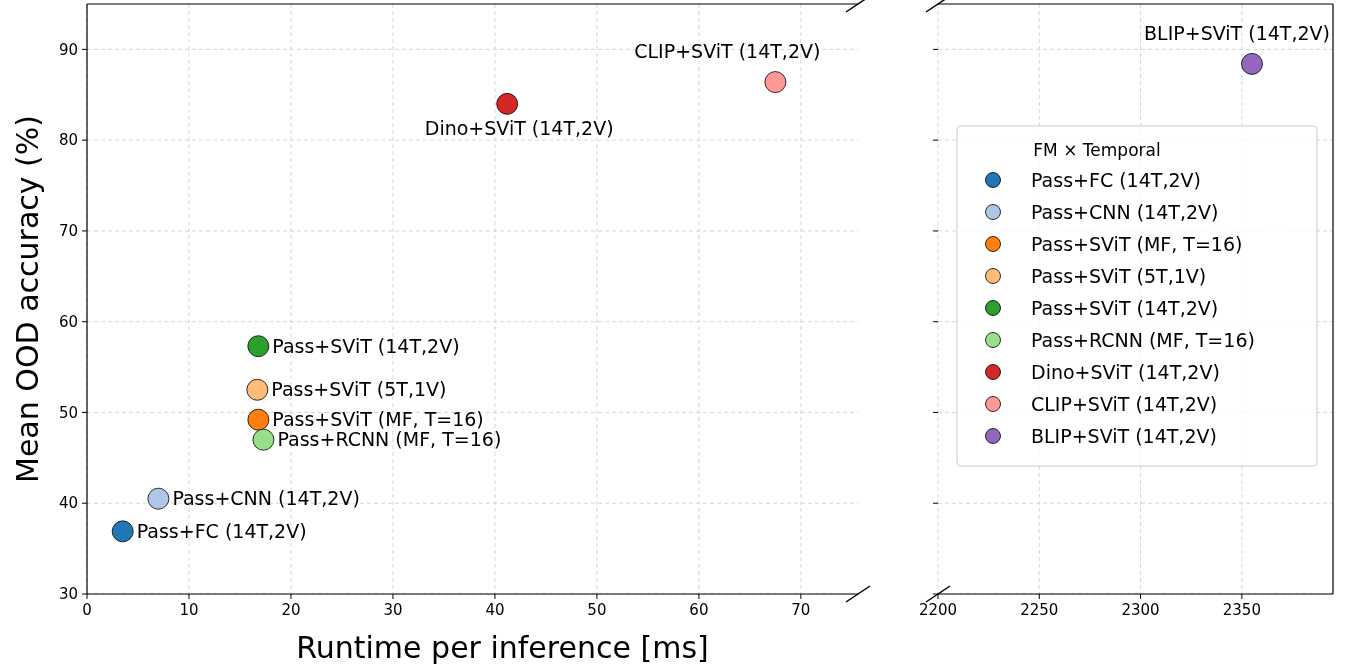  Describe the element at coordinates (1125, 211) in the screenshot. I see `legend-label: Pass+CNN (14T,2V)` at that location.